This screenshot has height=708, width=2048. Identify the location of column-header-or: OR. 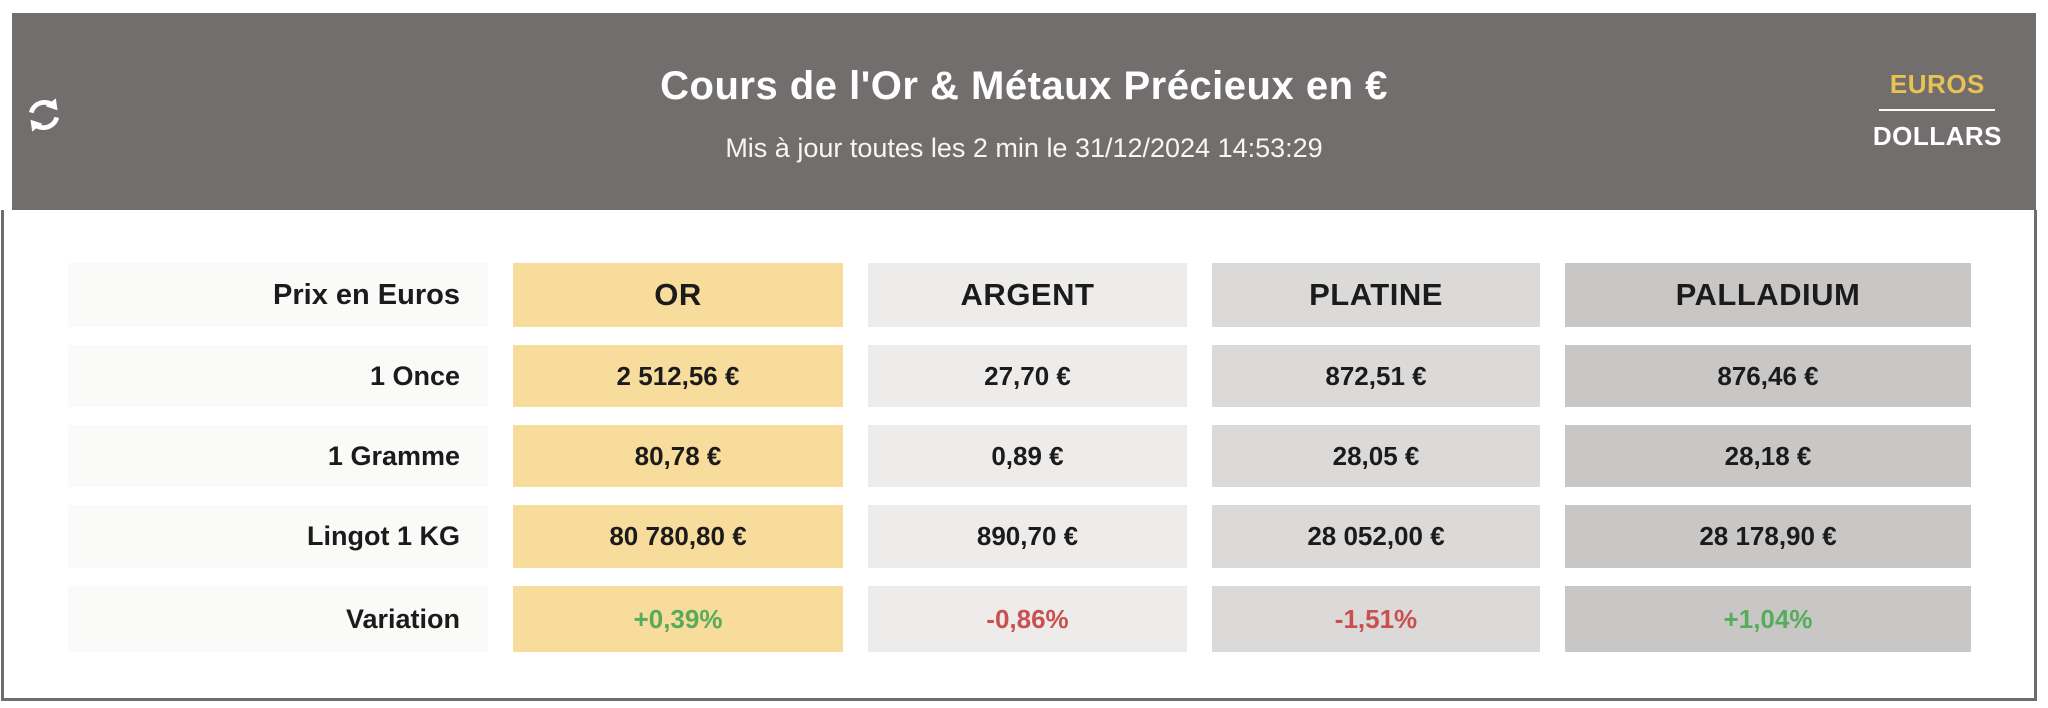
(678, 295).